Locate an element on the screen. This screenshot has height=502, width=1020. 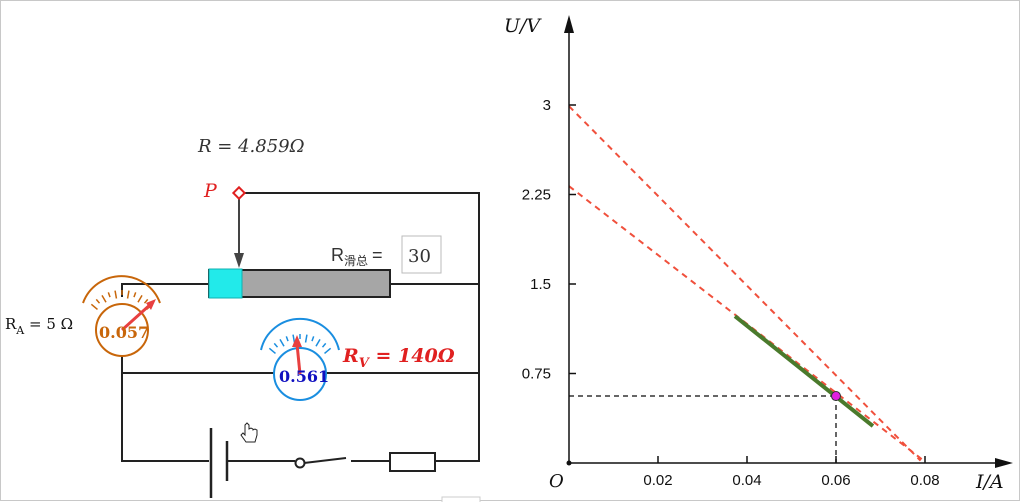
voltmeter-resistance-label: RV = 140Ω is located at coordinates (398, 358).